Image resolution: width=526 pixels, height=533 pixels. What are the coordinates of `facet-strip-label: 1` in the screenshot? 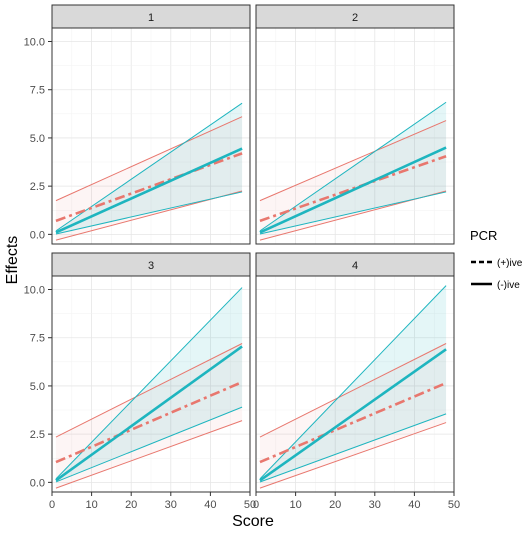 It's located at (151, 18).